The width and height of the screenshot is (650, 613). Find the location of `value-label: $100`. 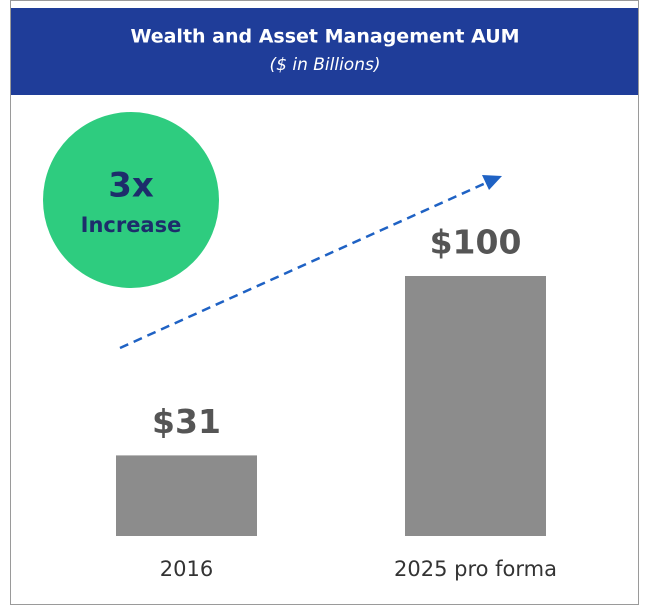

value-label: $100 is located at coordinates (476, 242).